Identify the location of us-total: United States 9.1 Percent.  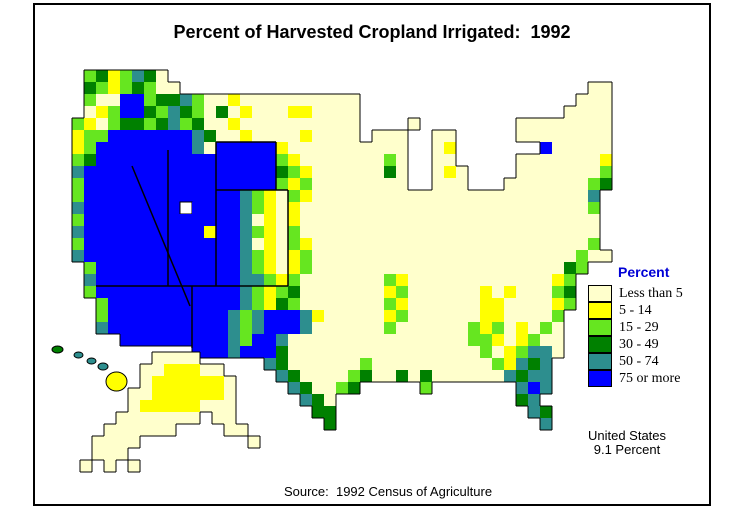
(627, 443).